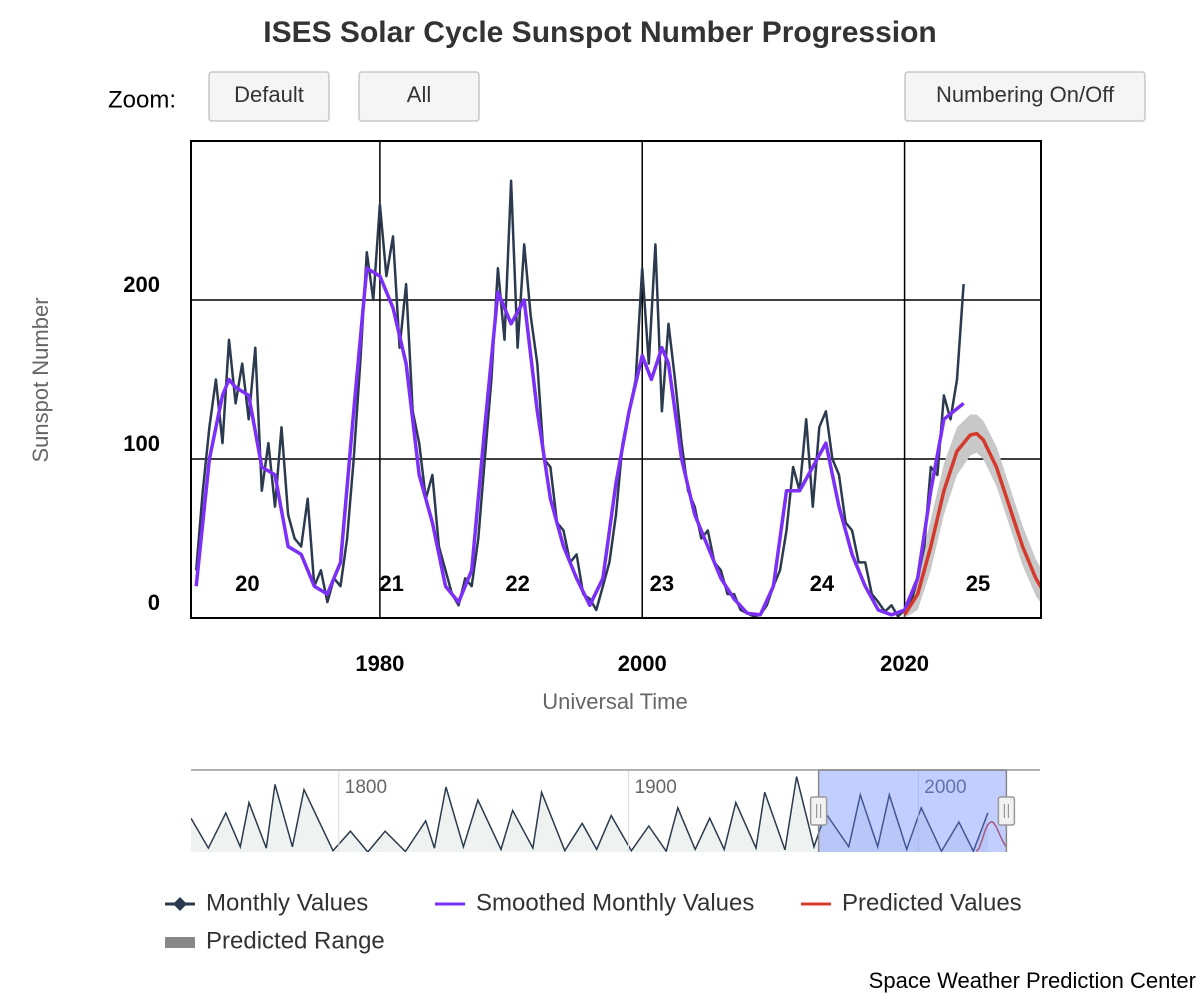  What do you see at coordinates (662, 583) in the screenshot?
I see `cycle-number: 23` at bounding box center [662, 583].